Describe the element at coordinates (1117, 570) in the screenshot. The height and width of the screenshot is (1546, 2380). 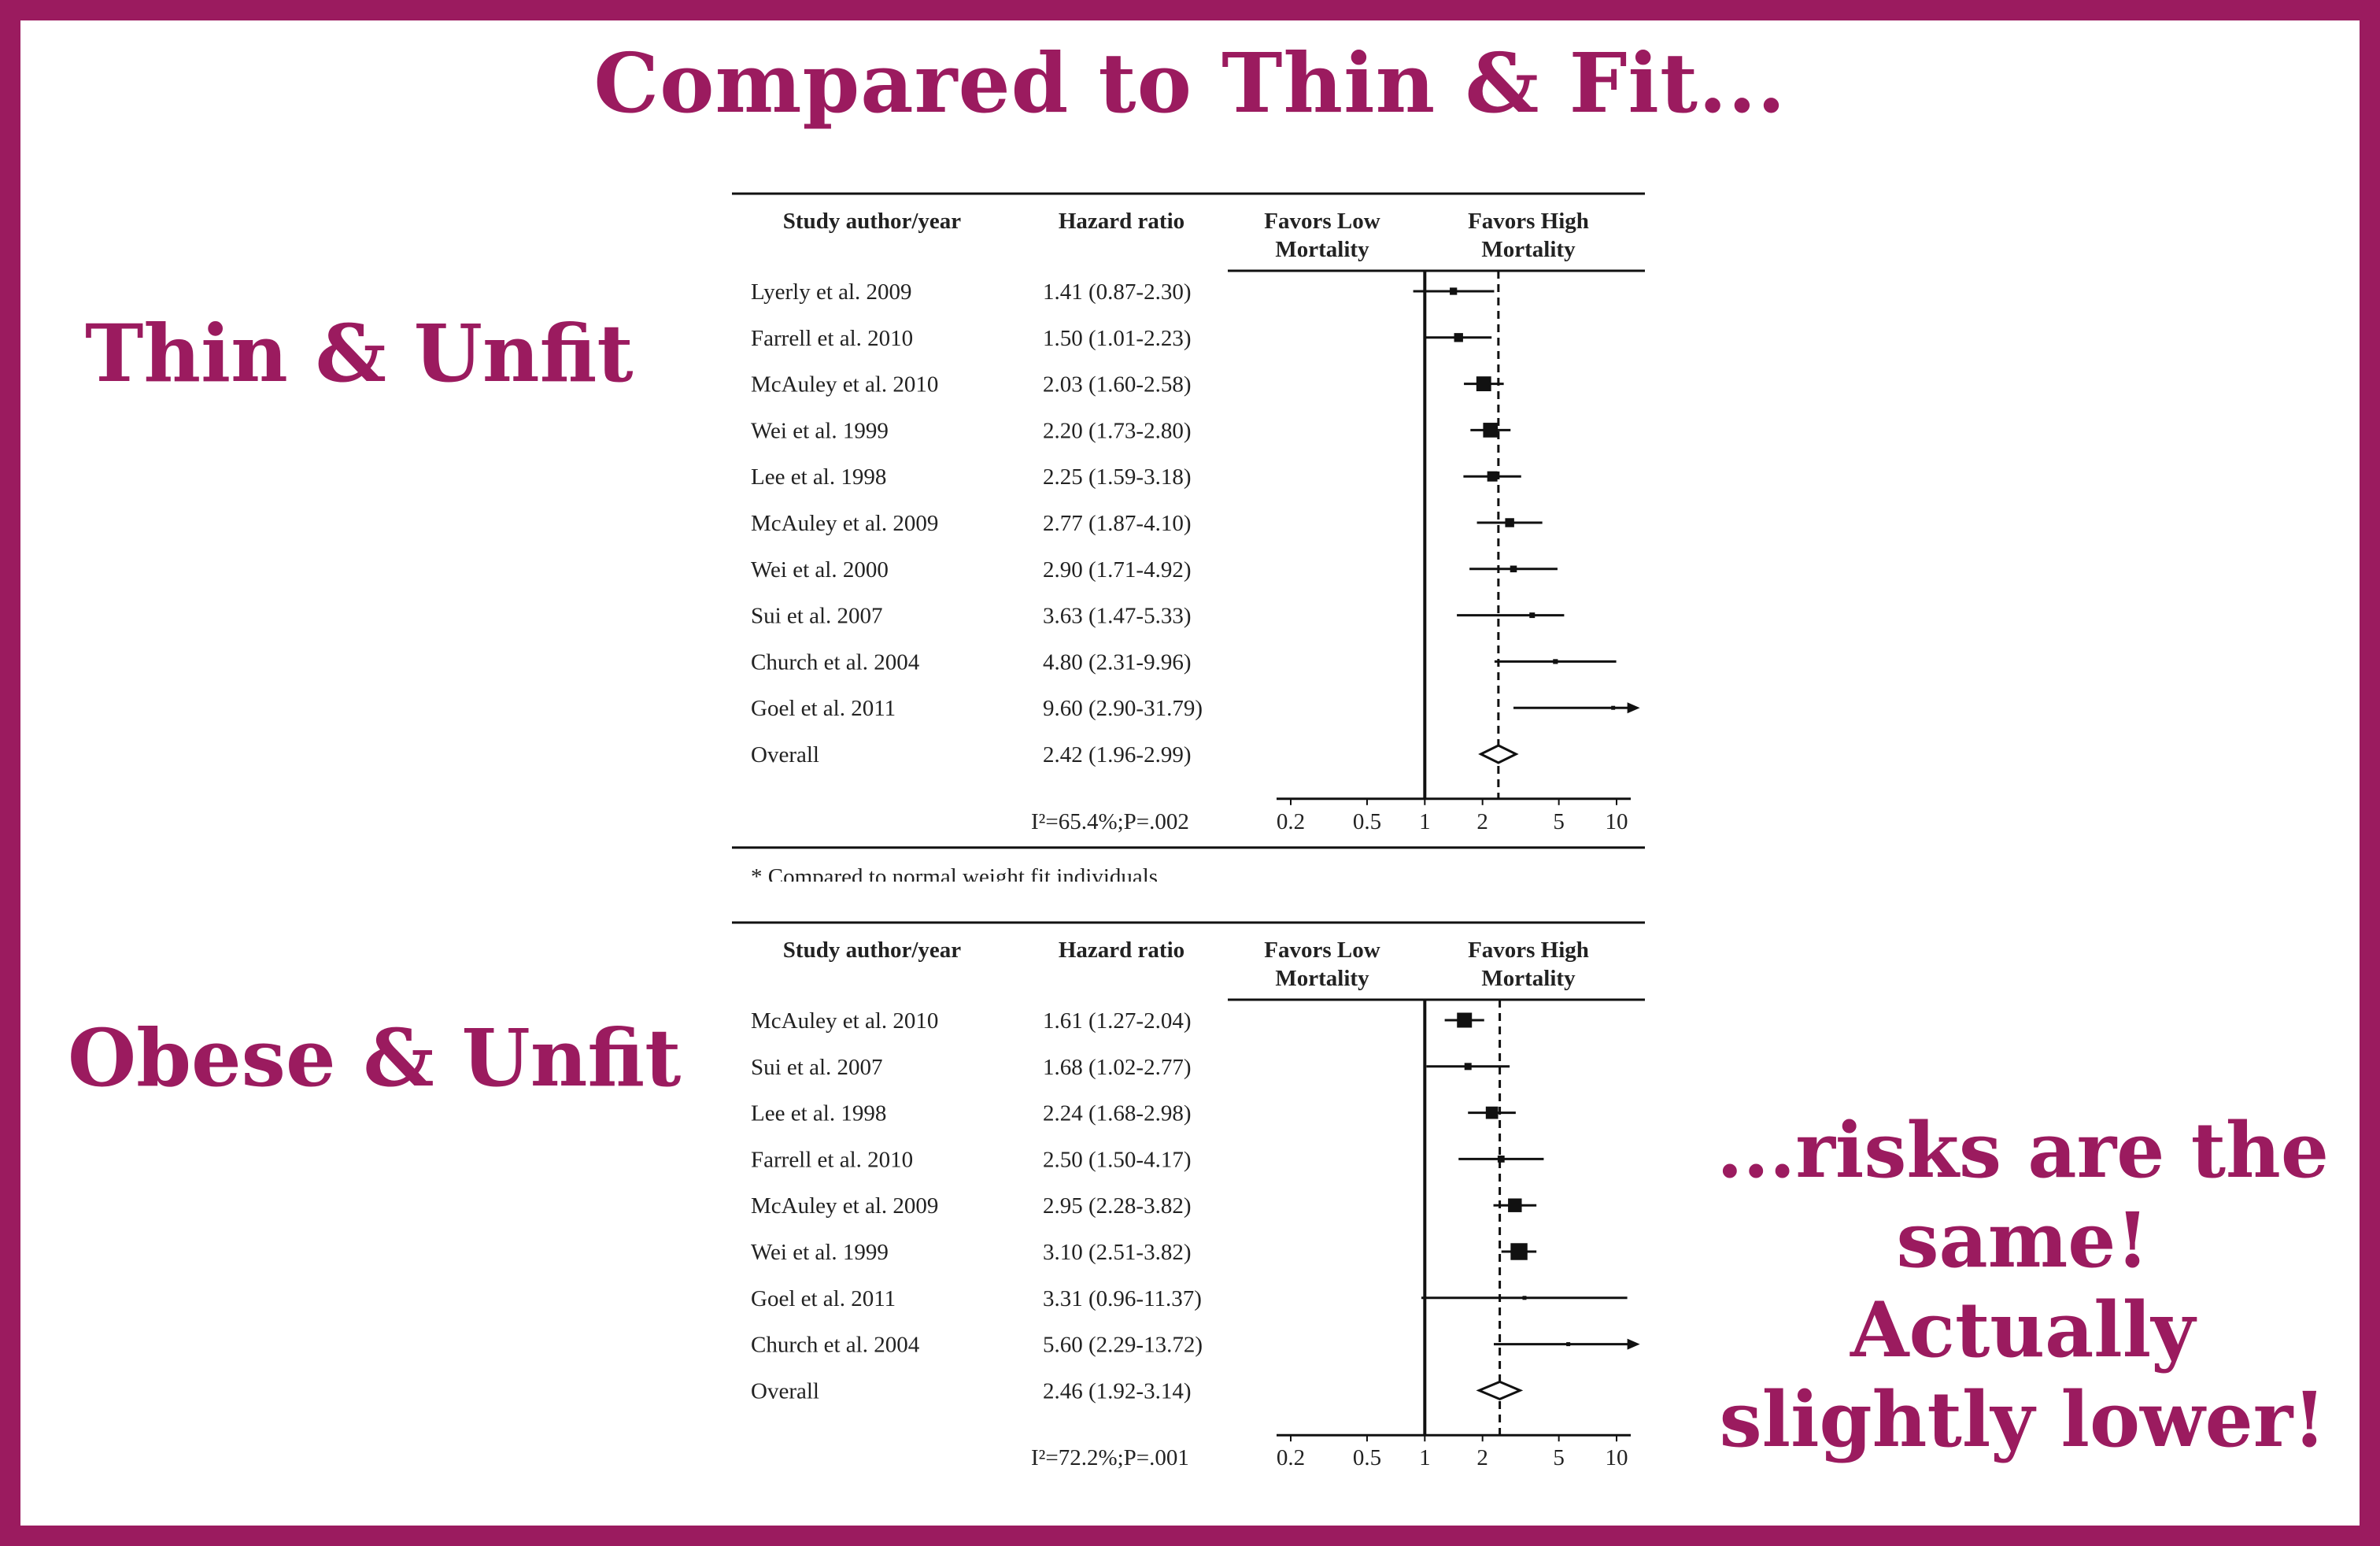
I see `hazard-ratio-value: 2.90 (1.71-4.92)` at that location.